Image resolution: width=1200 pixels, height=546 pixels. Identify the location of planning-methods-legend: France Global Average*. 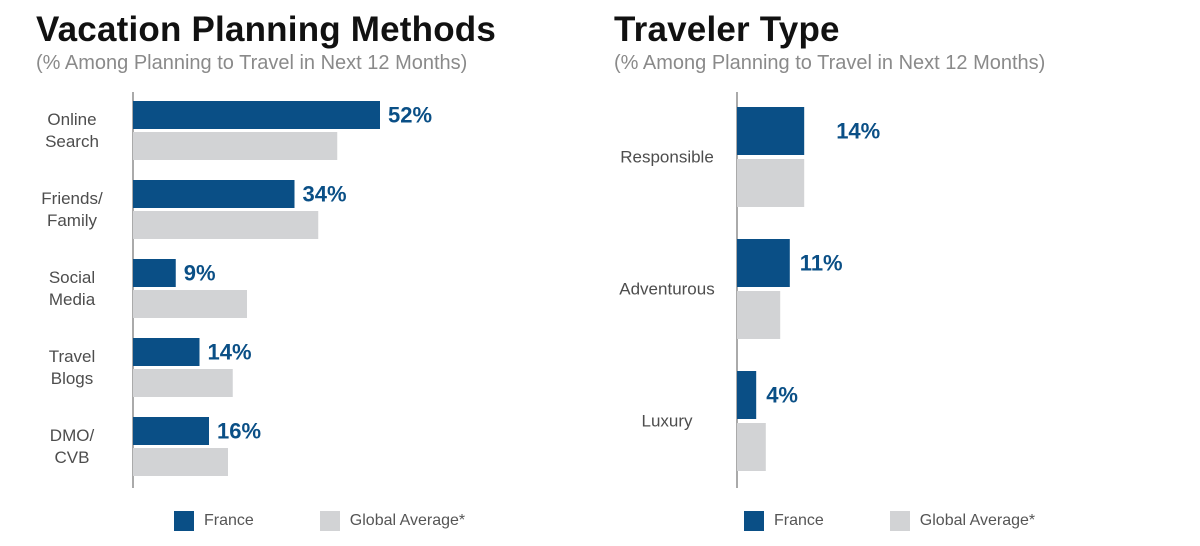
(352, 521).